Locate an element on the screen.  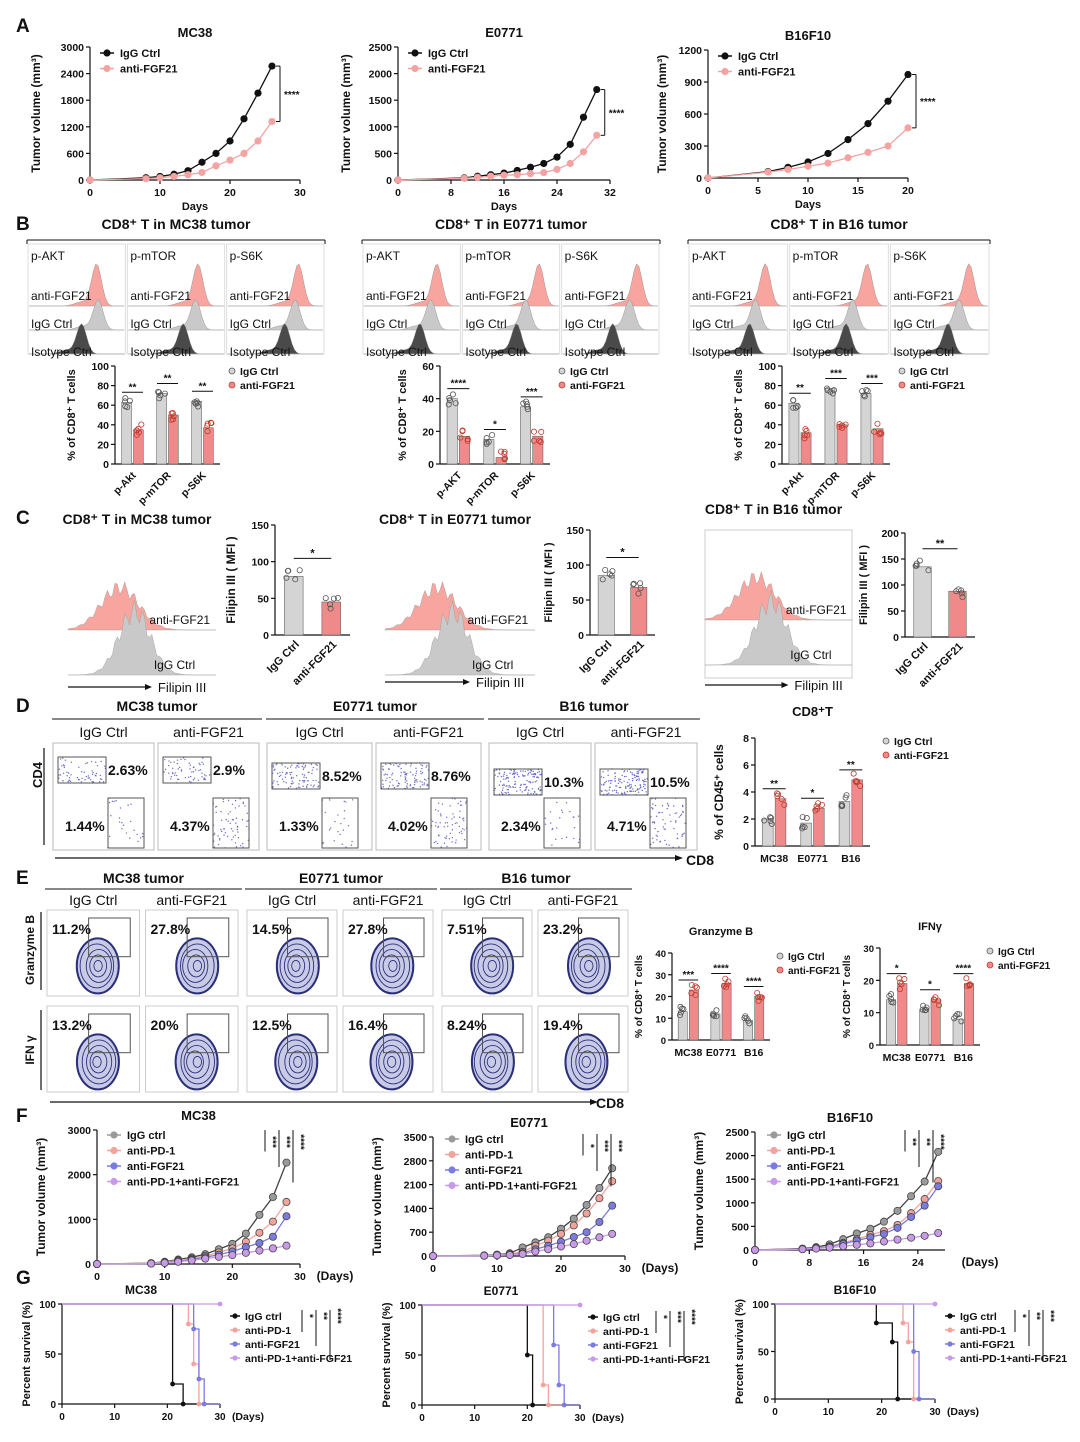
y-tick-label: 20 is located at coordinates (428, 432).